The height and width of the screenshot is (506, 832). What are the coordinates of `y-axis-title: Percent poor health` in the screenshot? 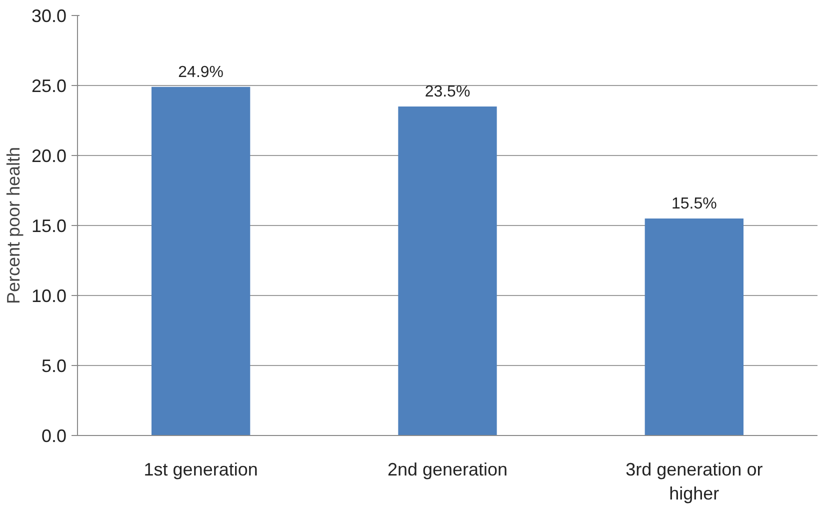 It's located at (13, 225).